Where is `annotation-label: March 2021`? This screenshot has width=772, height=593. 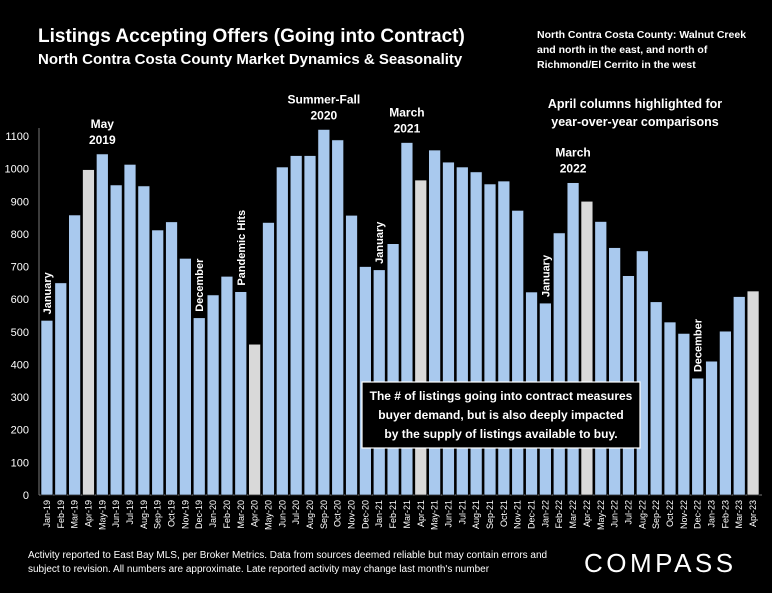 annotation-label: March 2021 is located at coordinates (406, 121).